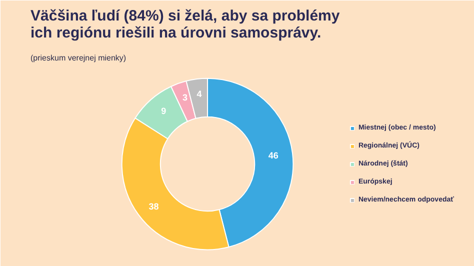  I want to click on data-label: 9, so click(163, 111).